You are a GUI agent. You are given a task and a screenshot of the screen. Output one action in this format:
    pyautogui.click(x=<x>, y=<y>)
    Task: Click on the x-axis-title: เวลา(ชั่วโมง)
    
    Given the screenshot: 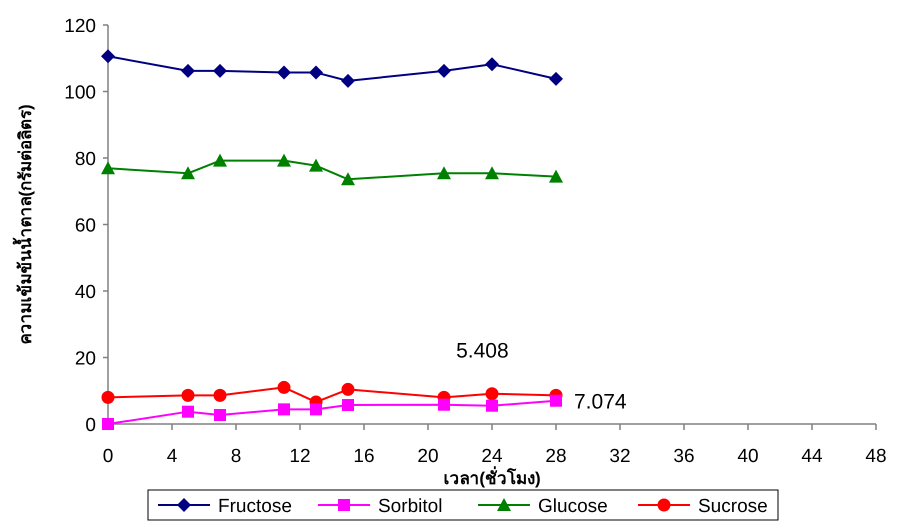 What is the action you would take?
    pyautogui.click(x=492, y=477)
    